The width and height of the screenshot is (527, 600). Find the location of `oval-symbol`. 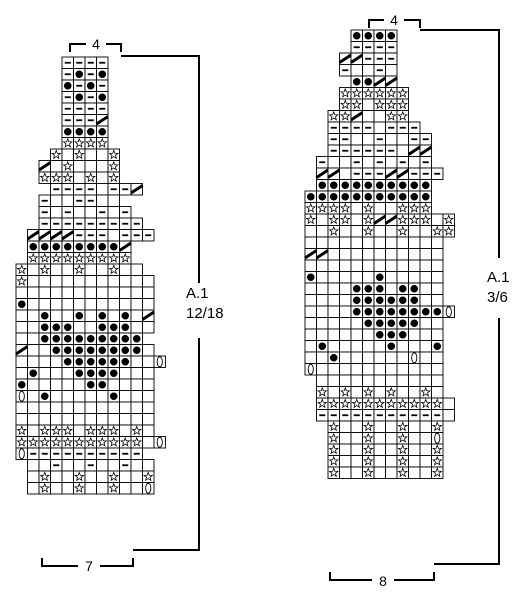

oval-symbol is located at coordinates (159, 362).